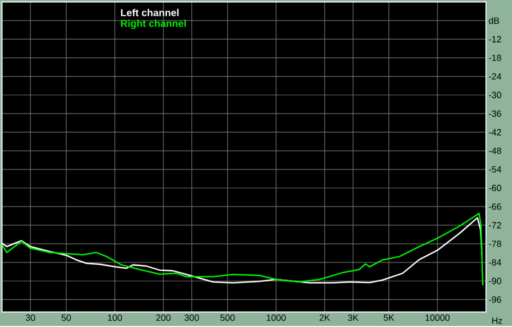 Image resolution: width=512 pixels, height=327 pixels. Describe the element at coordinates (497, 321) in the screenshot. I see `x-axis-title: Hz` at that location.